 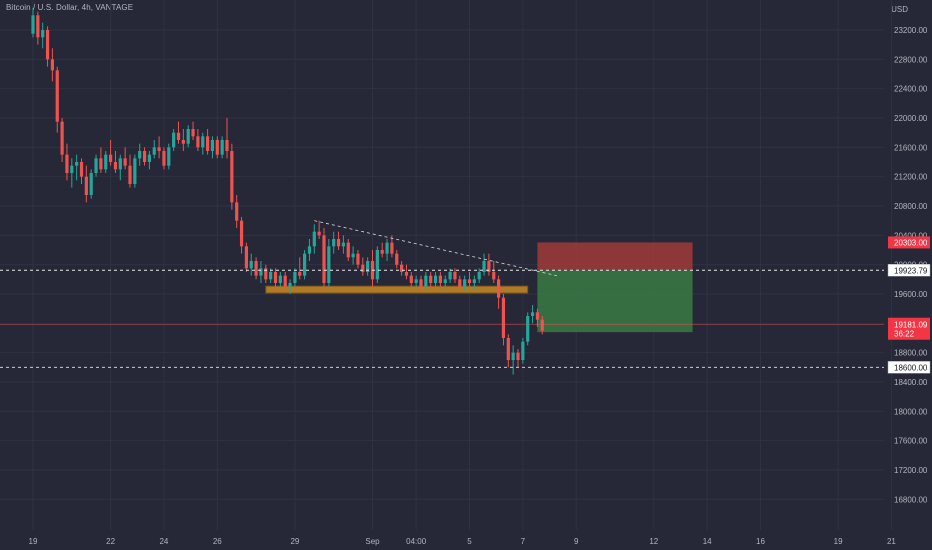 I want to click on bar-countdown-text: 36:22, so click(x=904, y=334).